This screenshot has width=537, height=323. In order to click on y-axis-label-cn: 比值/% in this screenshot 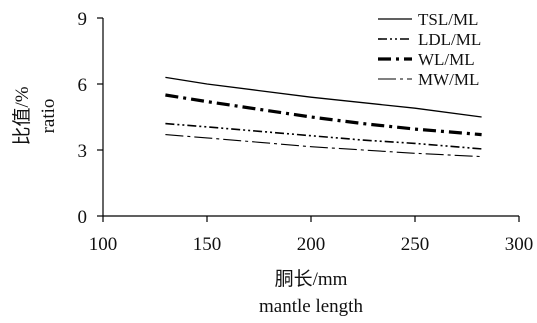, I will do `click(22, 115)`.